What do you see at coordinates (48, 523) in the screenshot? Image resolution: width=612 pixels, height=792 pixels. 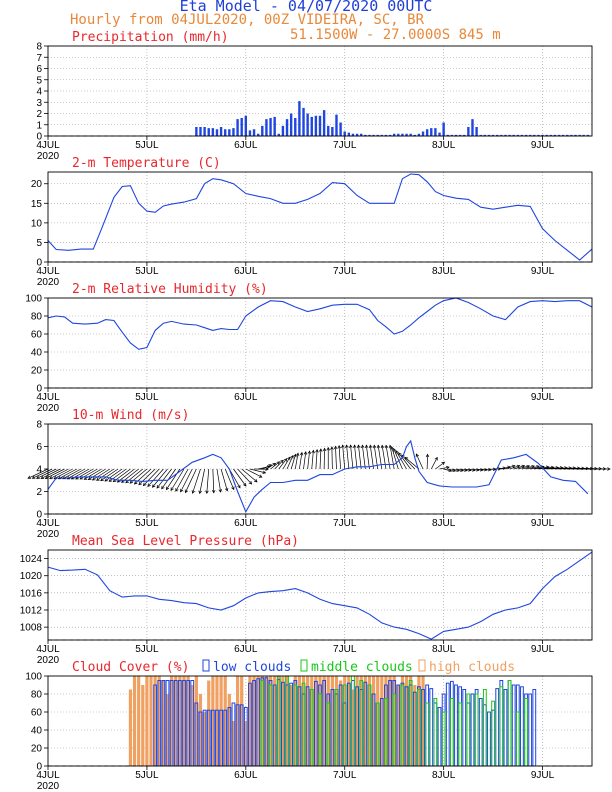 I see `x-tick-label: 4JUL` at bounding box center [48, 523].